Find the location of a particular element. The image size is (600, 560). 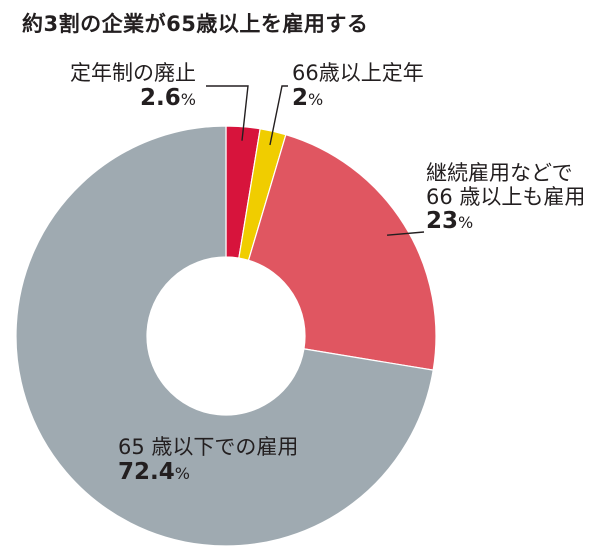

slice-unit-65-under: % is located at coordinates (182, 473).